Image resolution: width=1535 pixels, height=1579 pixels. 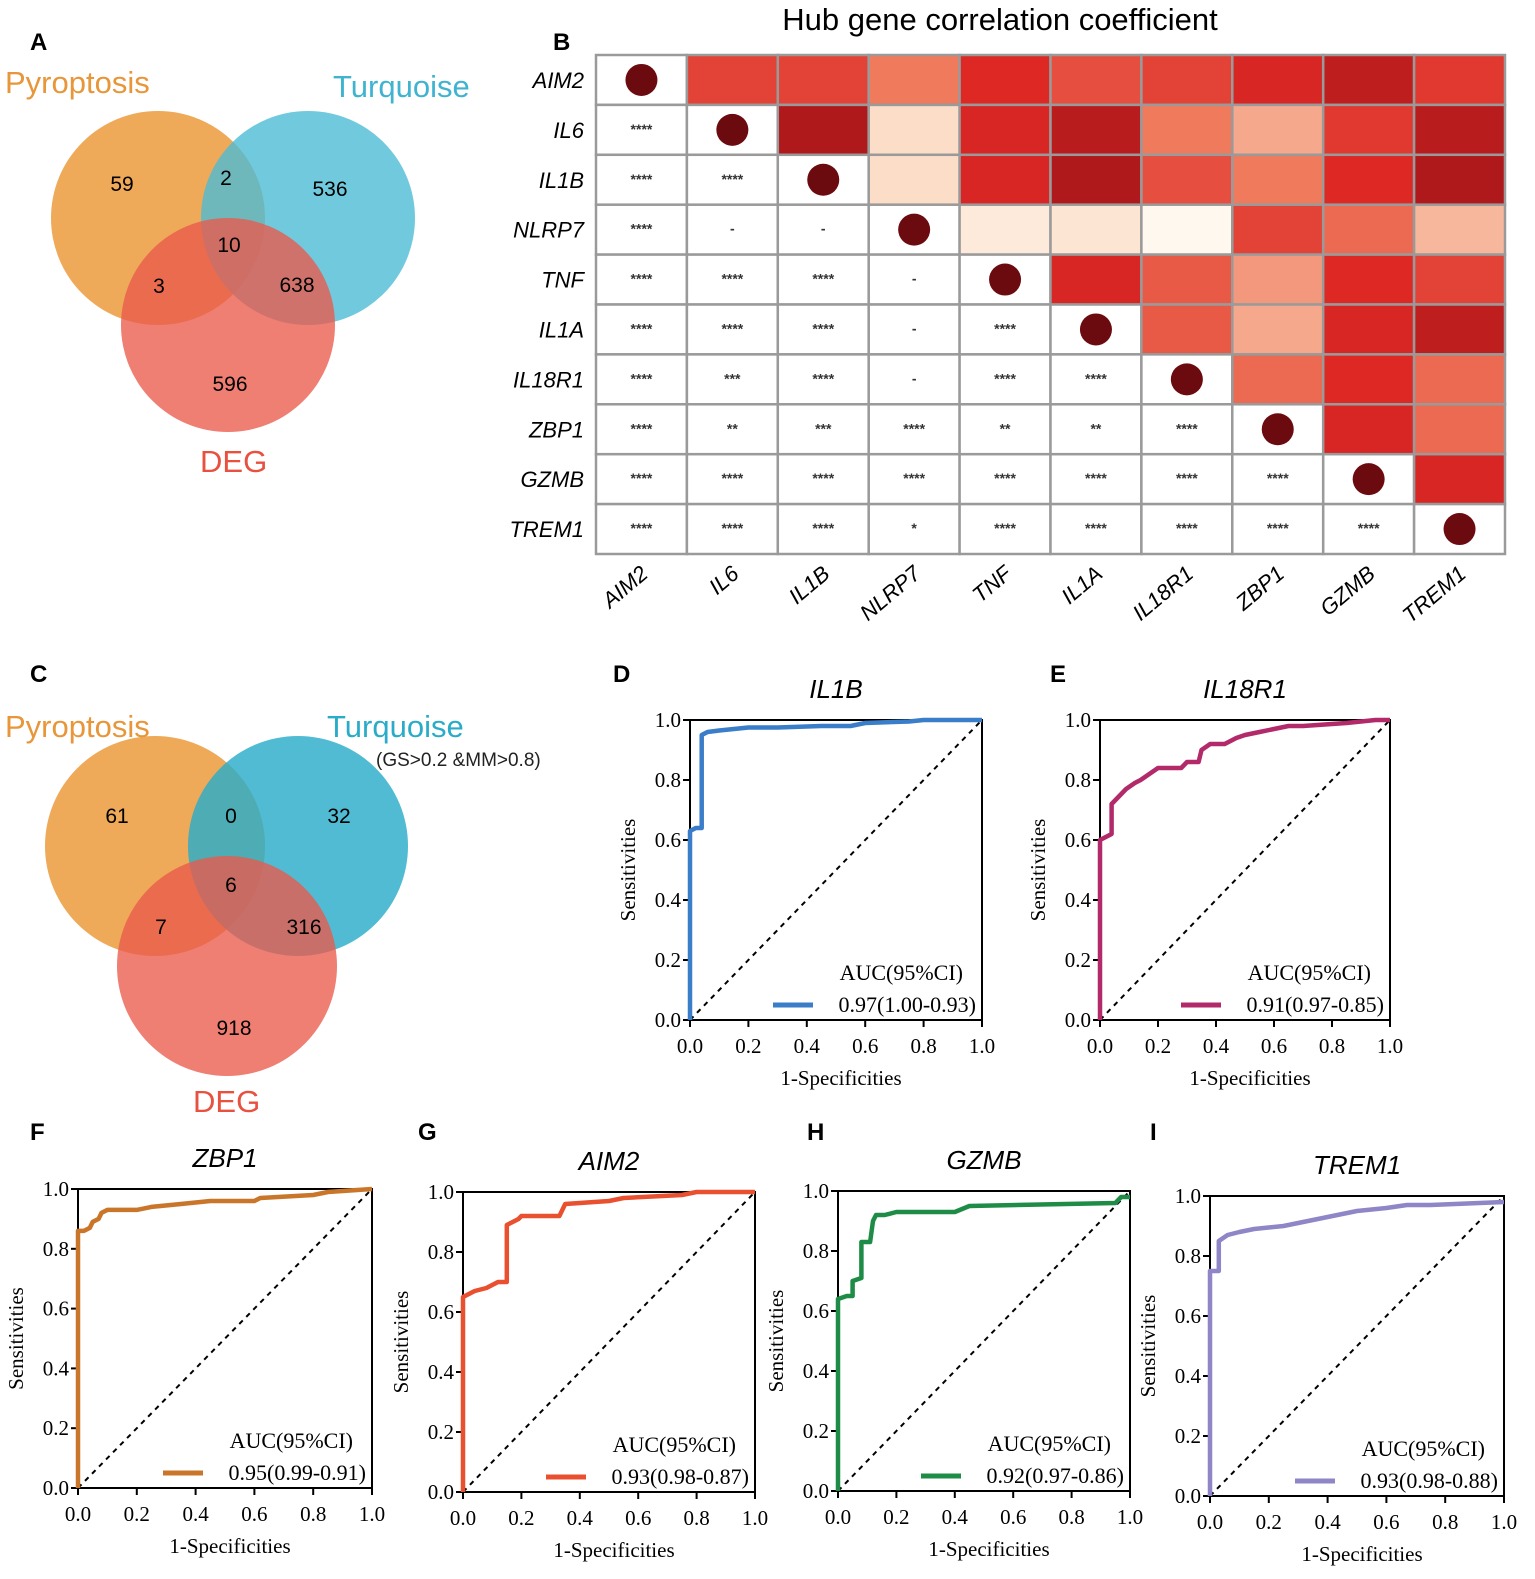 What do you see at coordinates (233, 1028) in the screenshot?
I see `venn-c-deg-only: 918` at bounding box center [233, 1028].